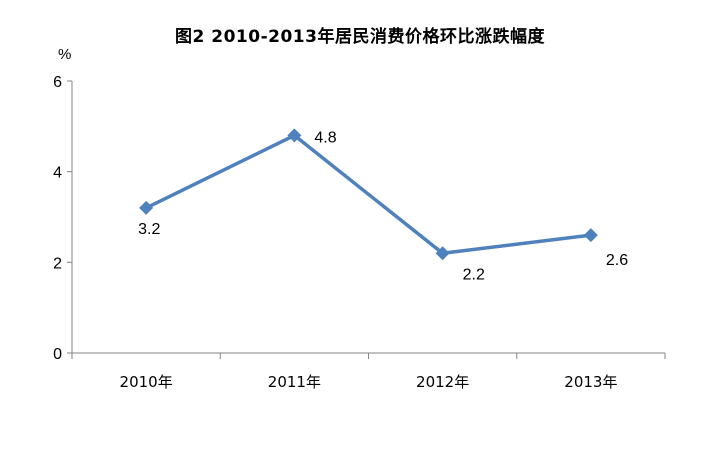 Image resolution: width=720 pixels, height=450 pixels. I want to click on data-label: 2.2, so click(474, 274).